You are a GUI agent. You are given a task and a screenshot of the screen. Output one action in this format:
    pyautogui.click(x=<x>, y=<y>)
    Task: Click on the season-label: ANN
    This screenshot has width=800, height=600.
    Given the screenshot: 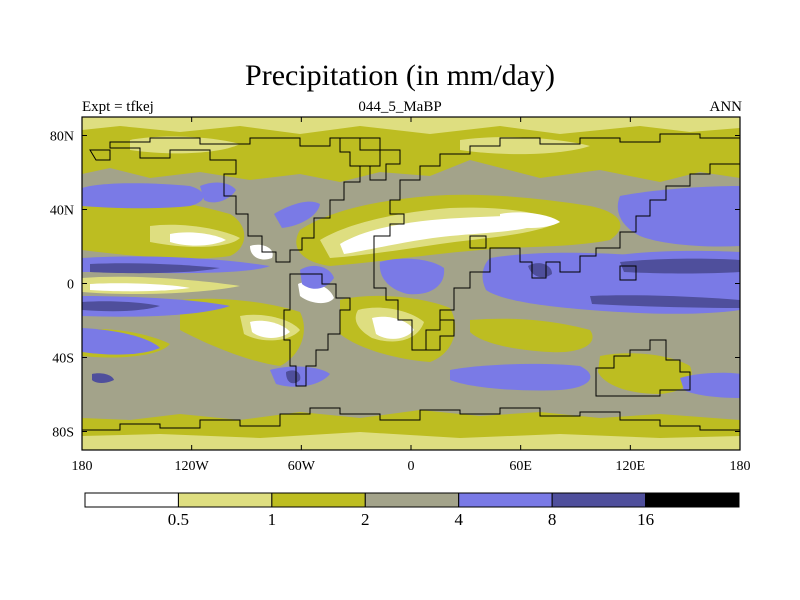 What is the action you would take?
    pyautogui.click(x=726, y=107)
    